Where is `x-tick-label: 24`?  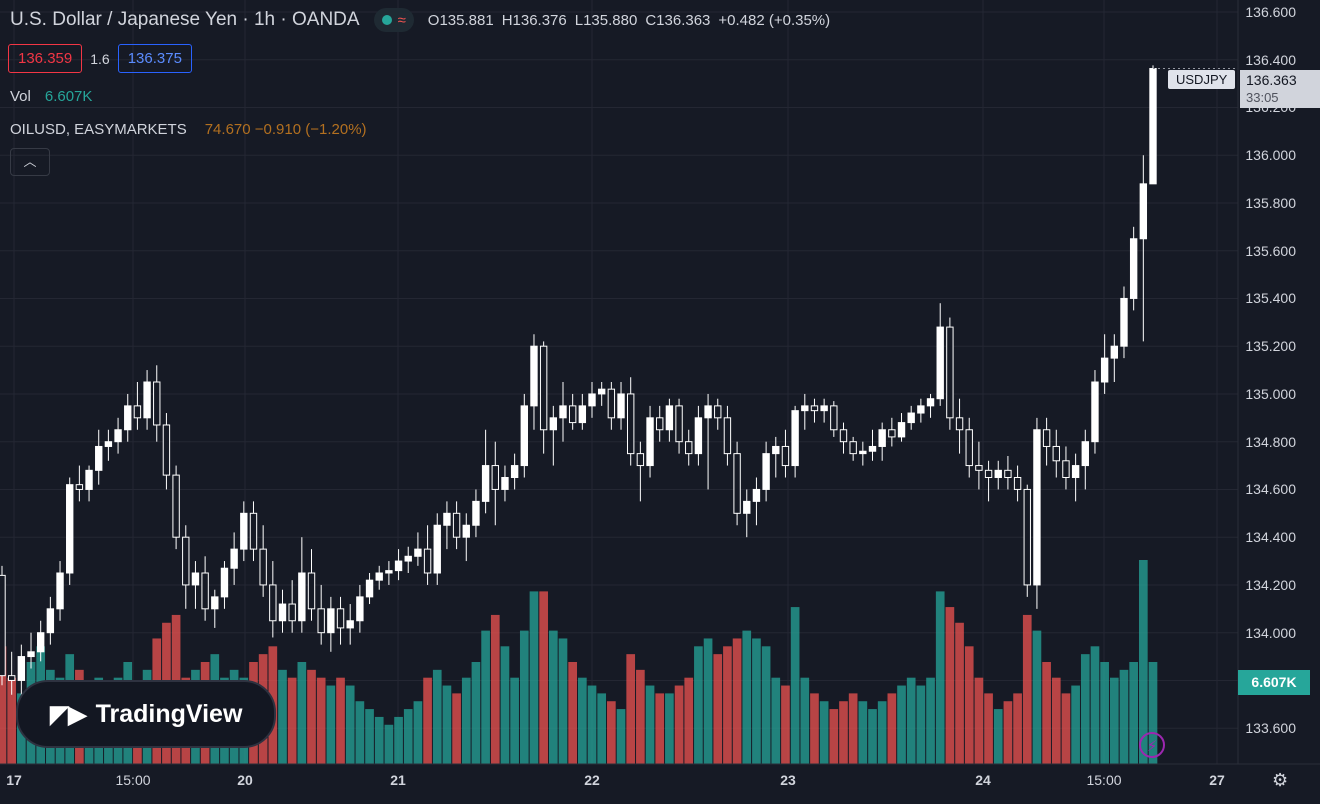
x-tick-label: 24 is located at coordinates (983, 780).